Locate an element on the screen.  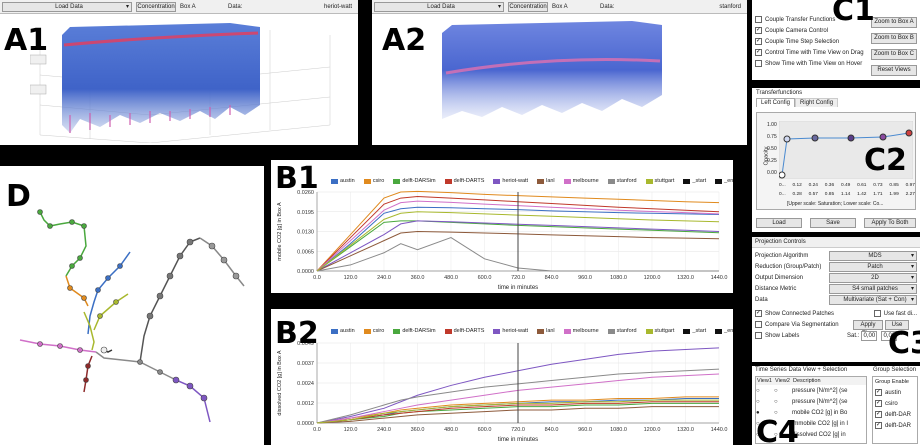
apply-to-both-button: Apply To Both is located at coordinates (890, 223).